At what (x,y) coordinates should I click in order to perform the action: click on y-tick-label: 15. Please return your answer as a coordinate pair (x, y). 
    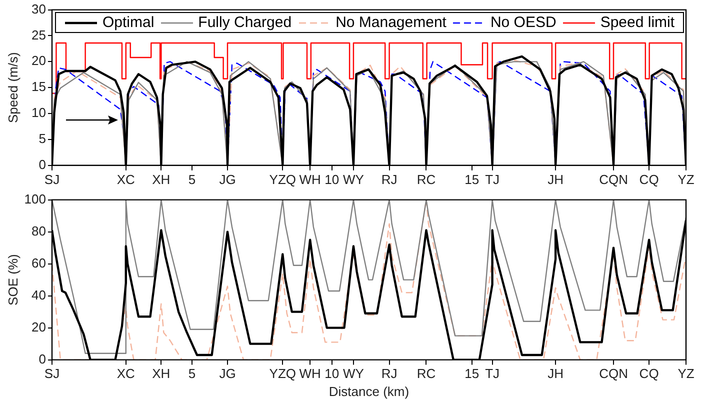
    Looking at the image, I should click on (39, 86).